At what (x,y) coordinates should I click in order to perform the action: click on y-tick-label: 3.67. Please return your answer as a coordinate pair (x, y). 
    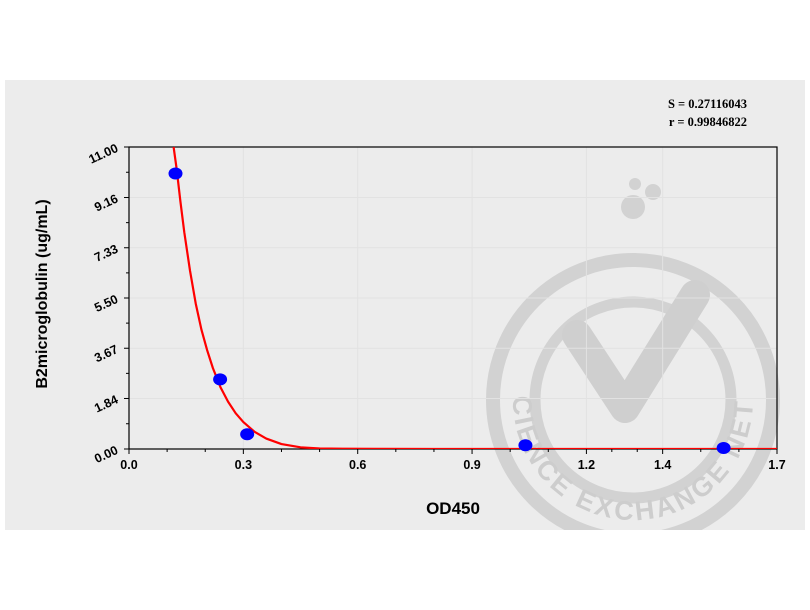
    Looking at the image, I should click on (106, 353).